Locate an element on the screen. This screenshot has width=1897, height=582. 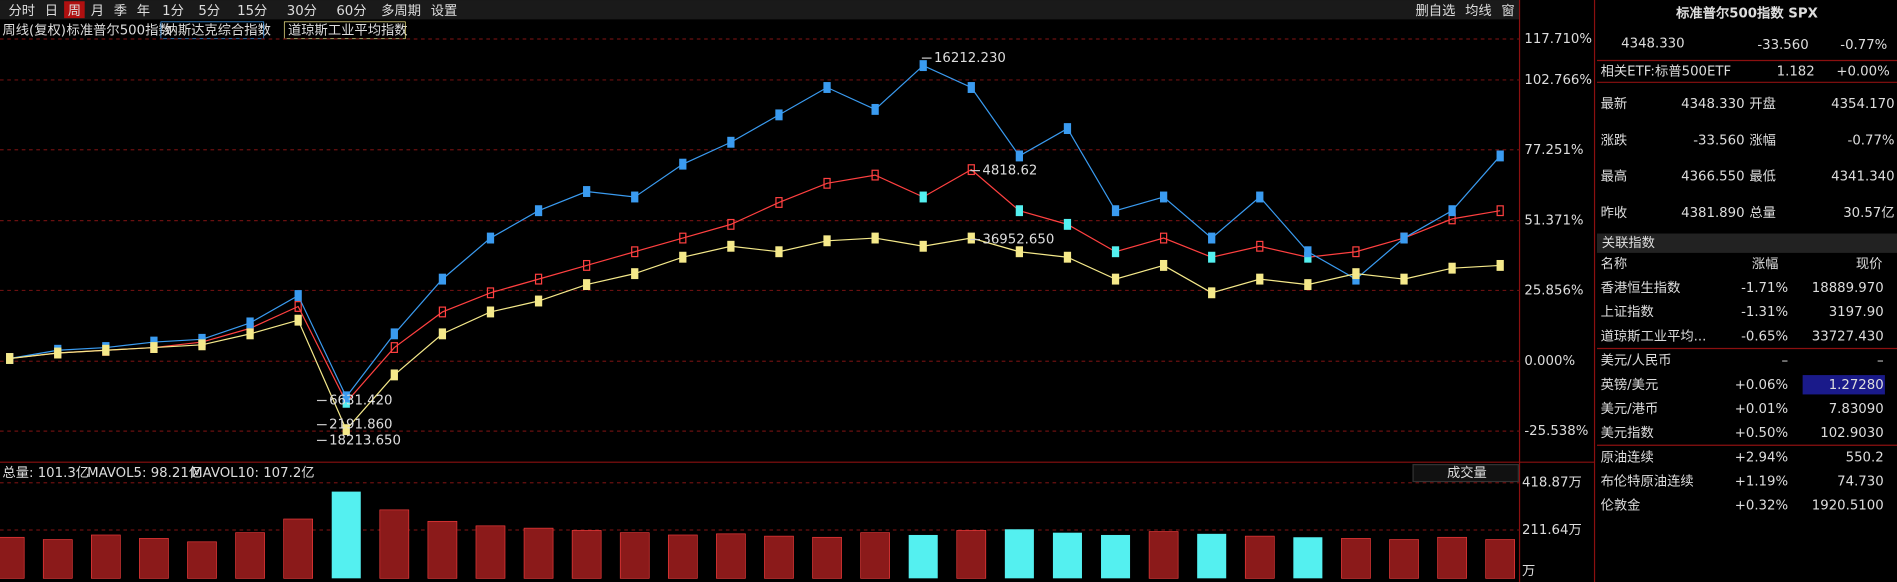
tab: 设置 is located at coordinates (444, 11).